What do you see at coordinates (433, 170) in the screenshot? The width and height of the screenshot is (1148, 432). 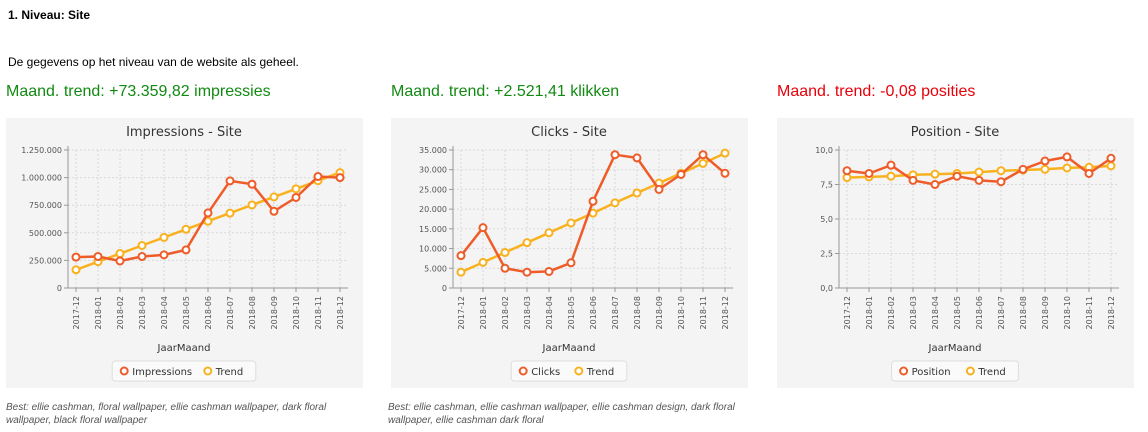 I see `y-tick-label: 30.000` at bounding box center [433, 170].